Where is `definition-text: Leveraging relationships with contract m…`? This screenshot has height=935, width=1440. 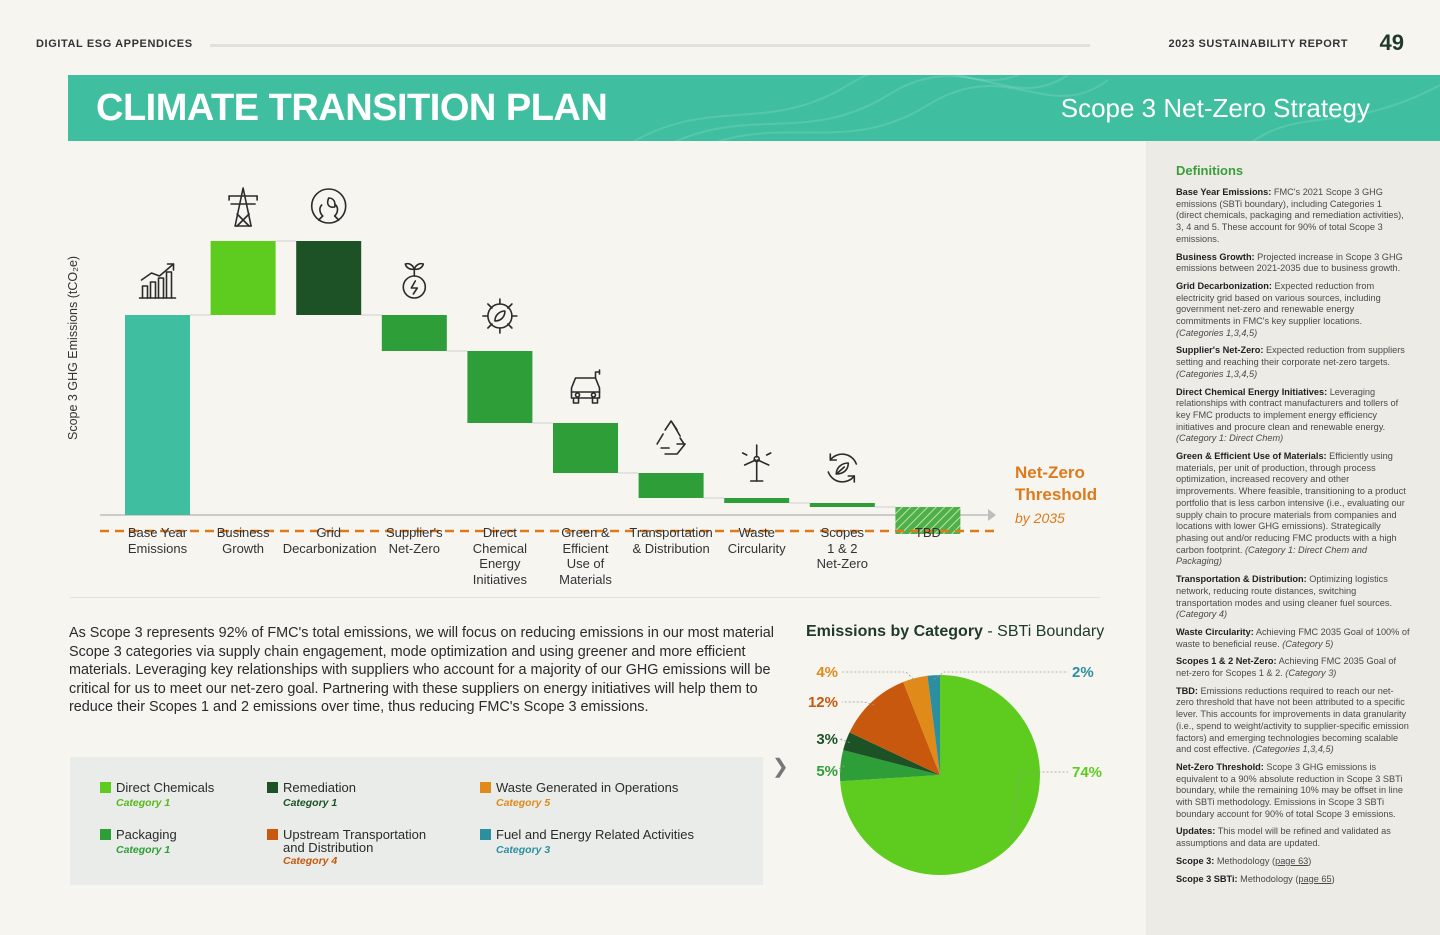 definition-text: Leveraging relationships with contract m… is located at coordinates (1287, 409).